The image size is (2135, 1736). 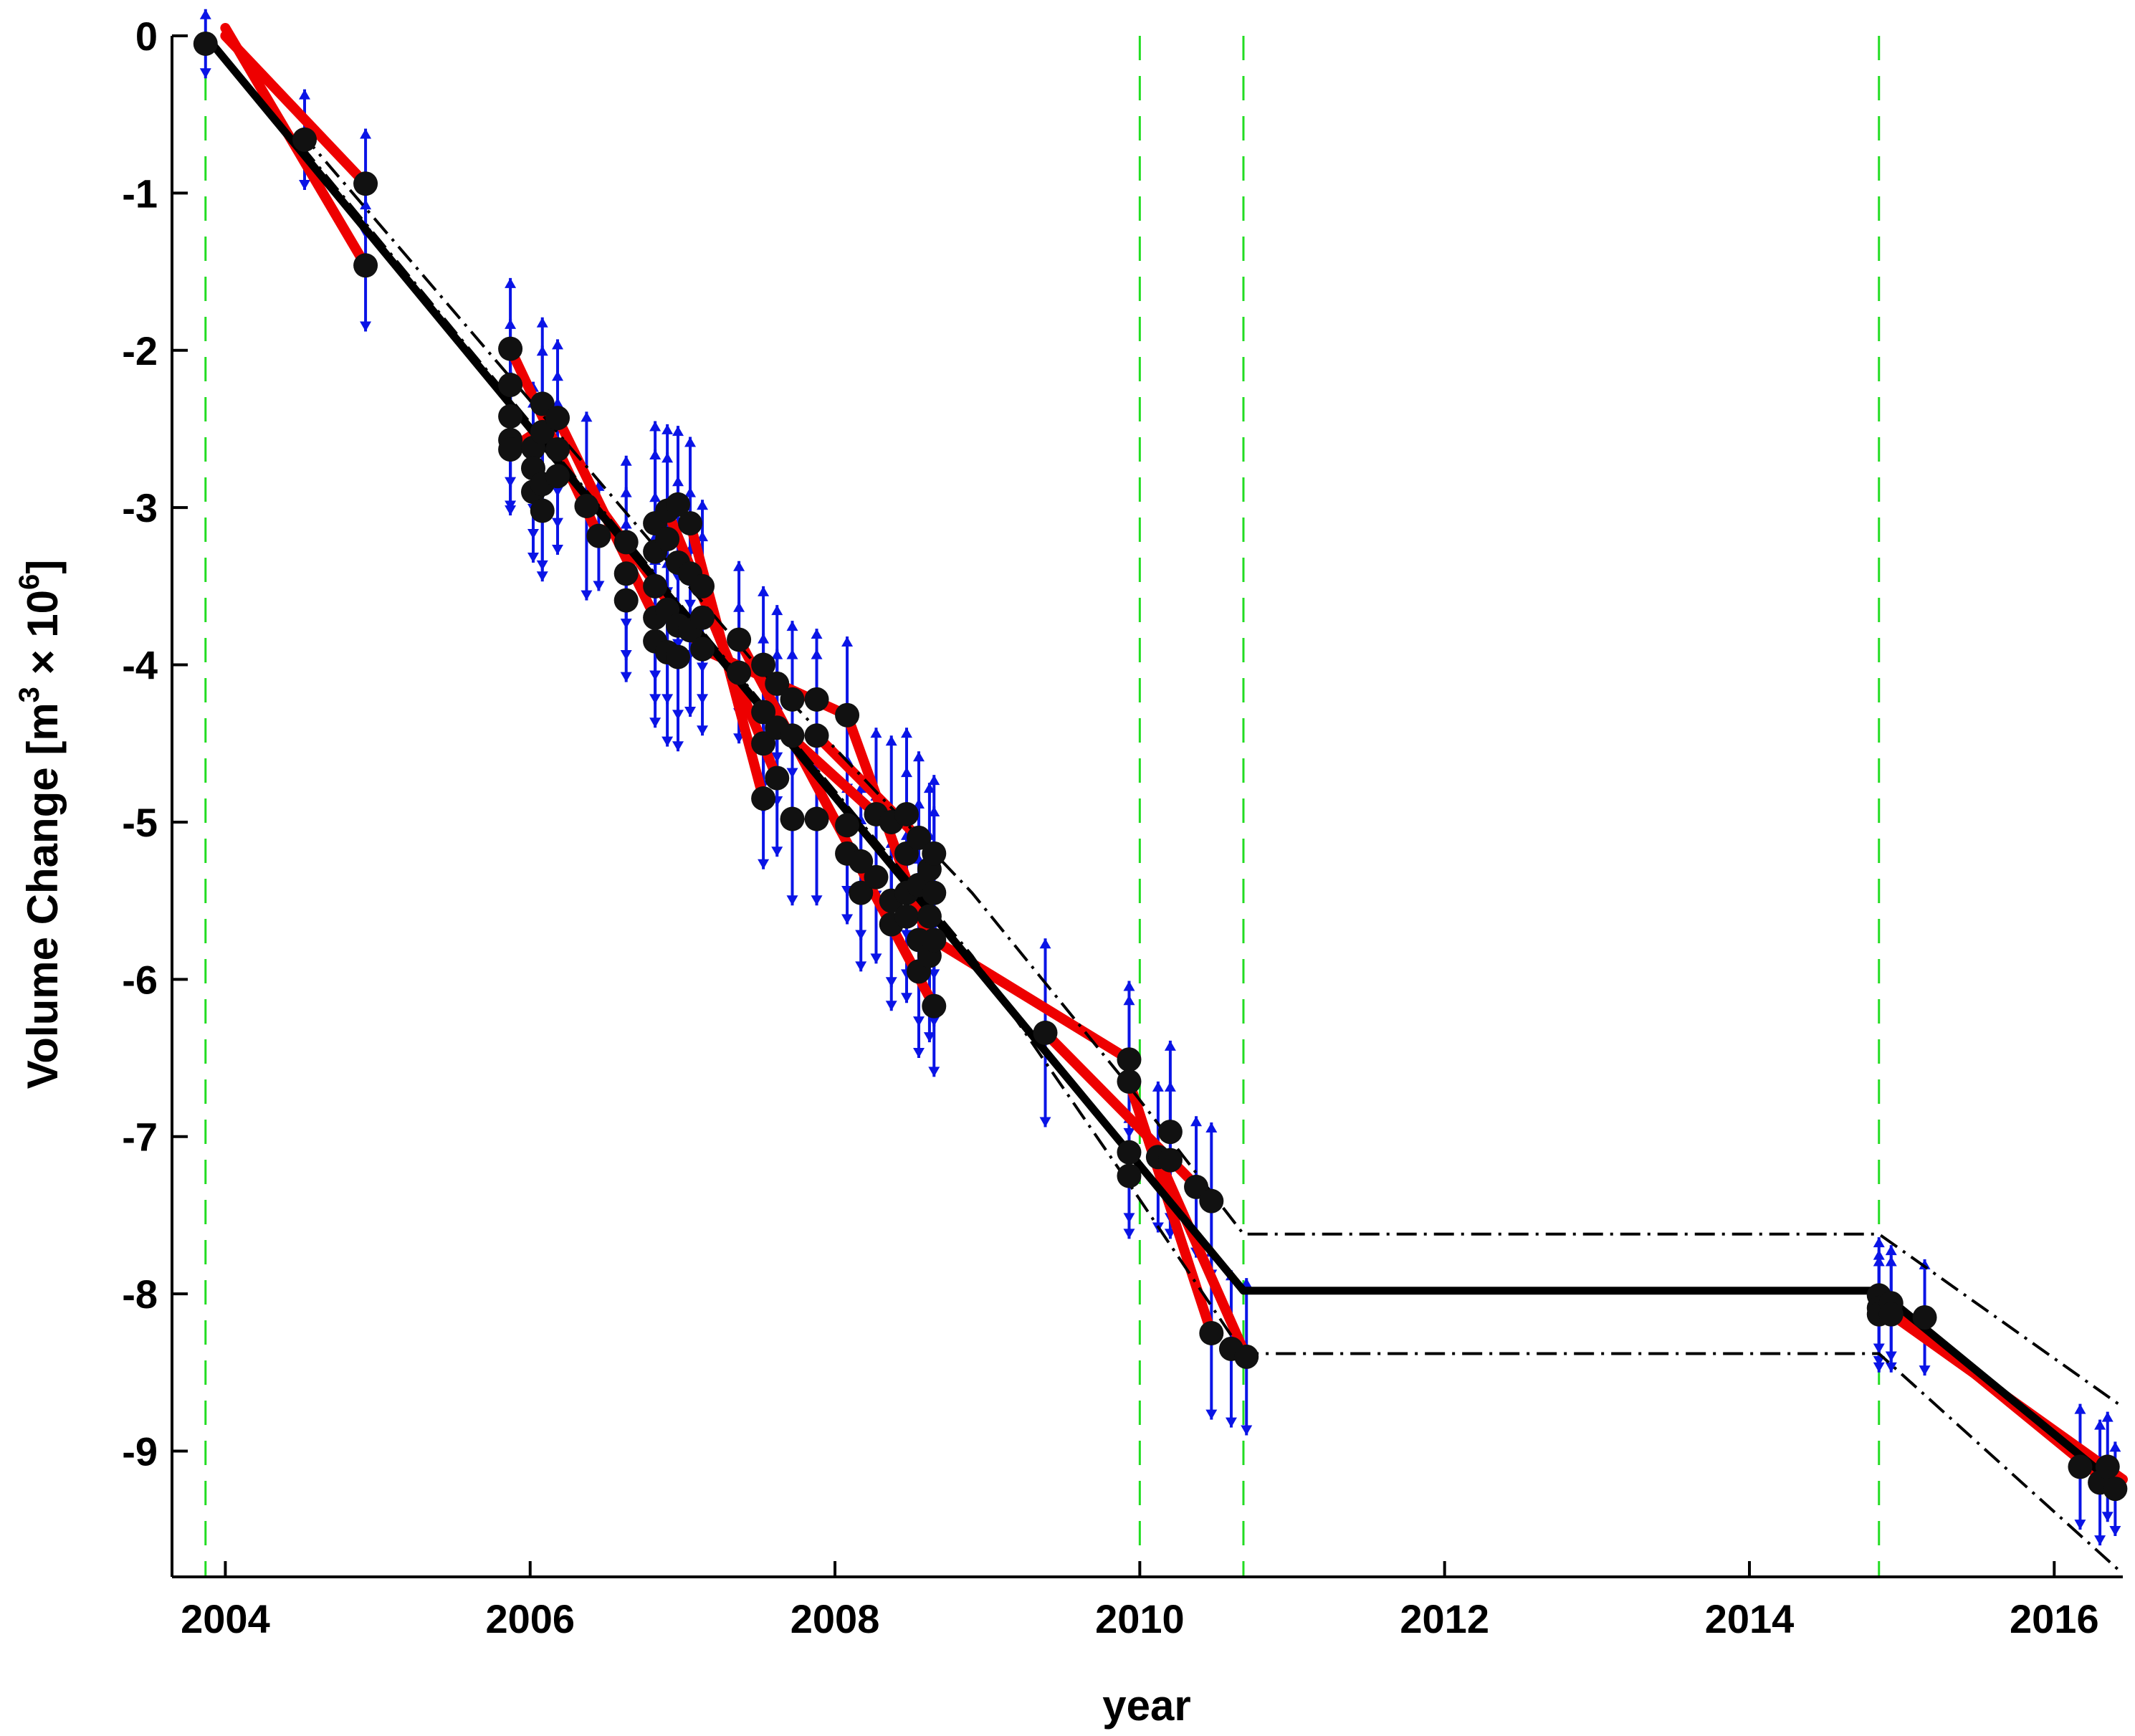 What do you see at coordinates (295, 110) in the screenshot?
I see `red-fit-line` at bounding box center [295, 110].